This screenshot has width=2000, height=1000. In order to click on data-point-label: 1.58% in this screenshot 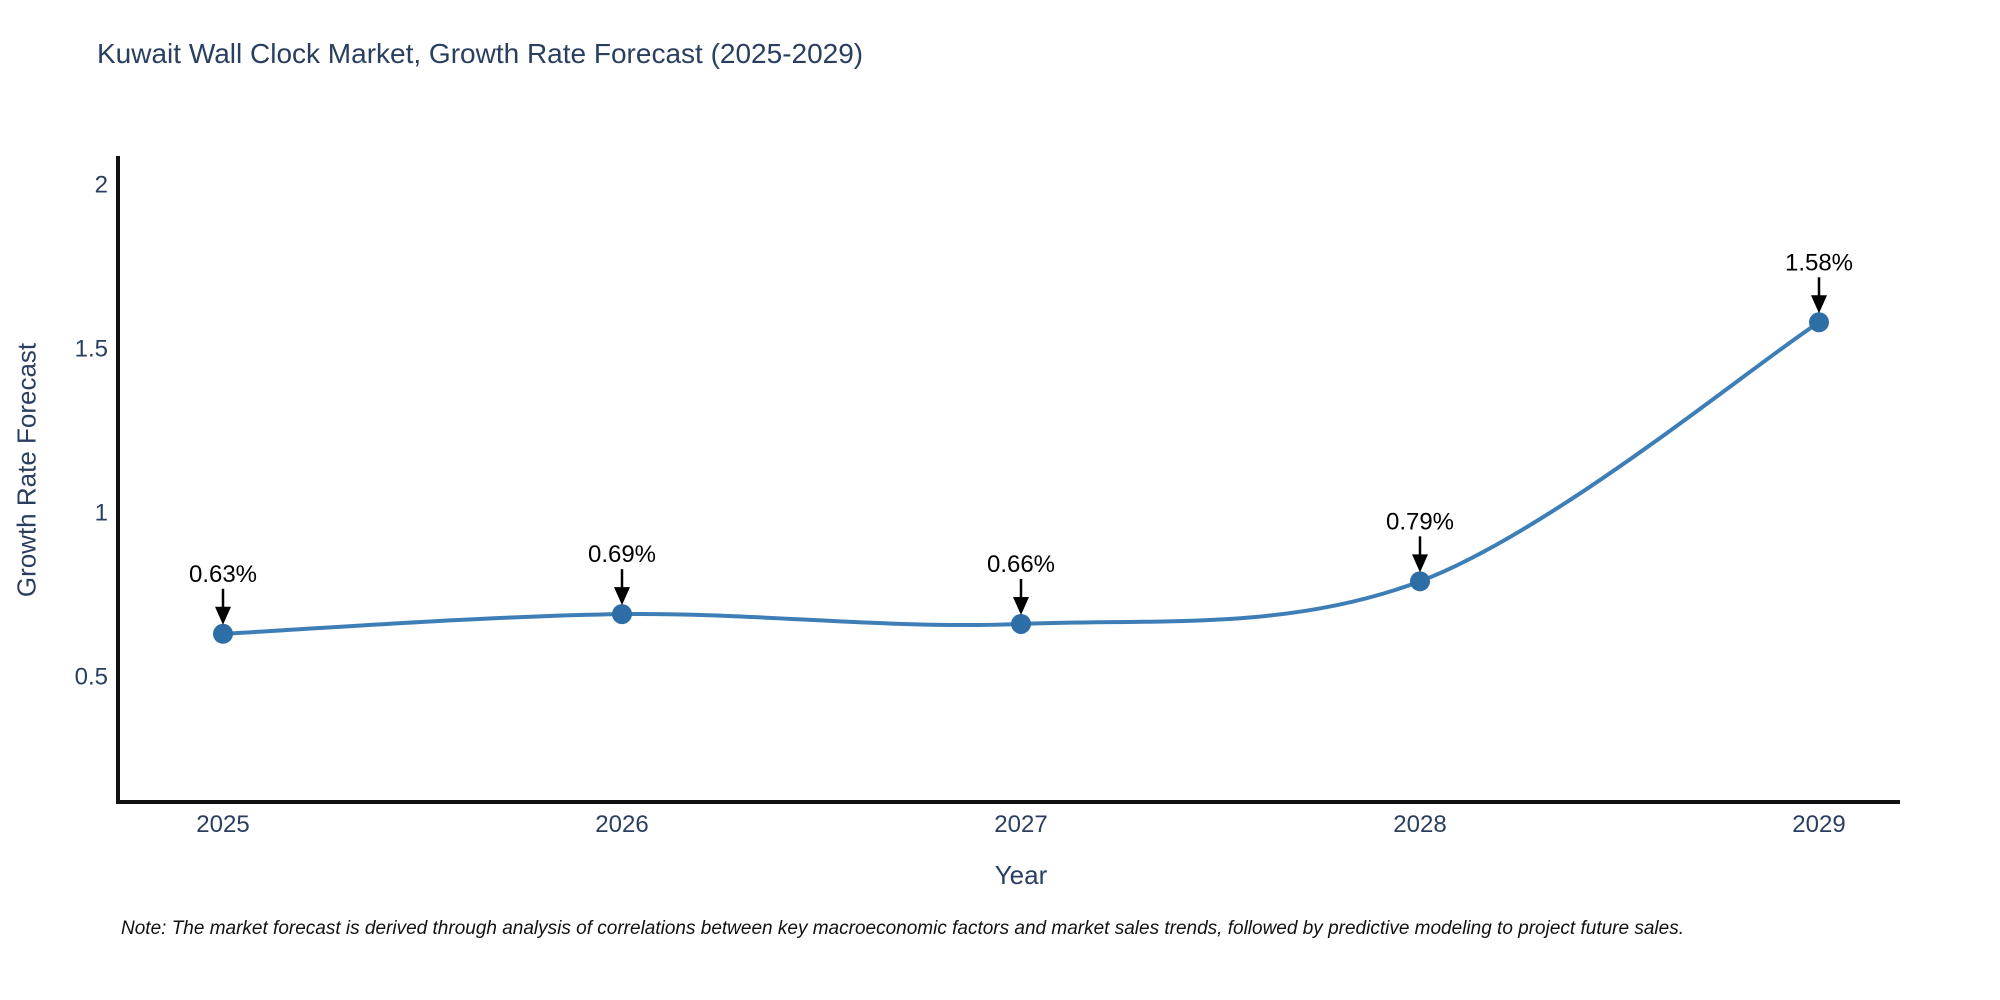, I will do `click(1819, 262)`.